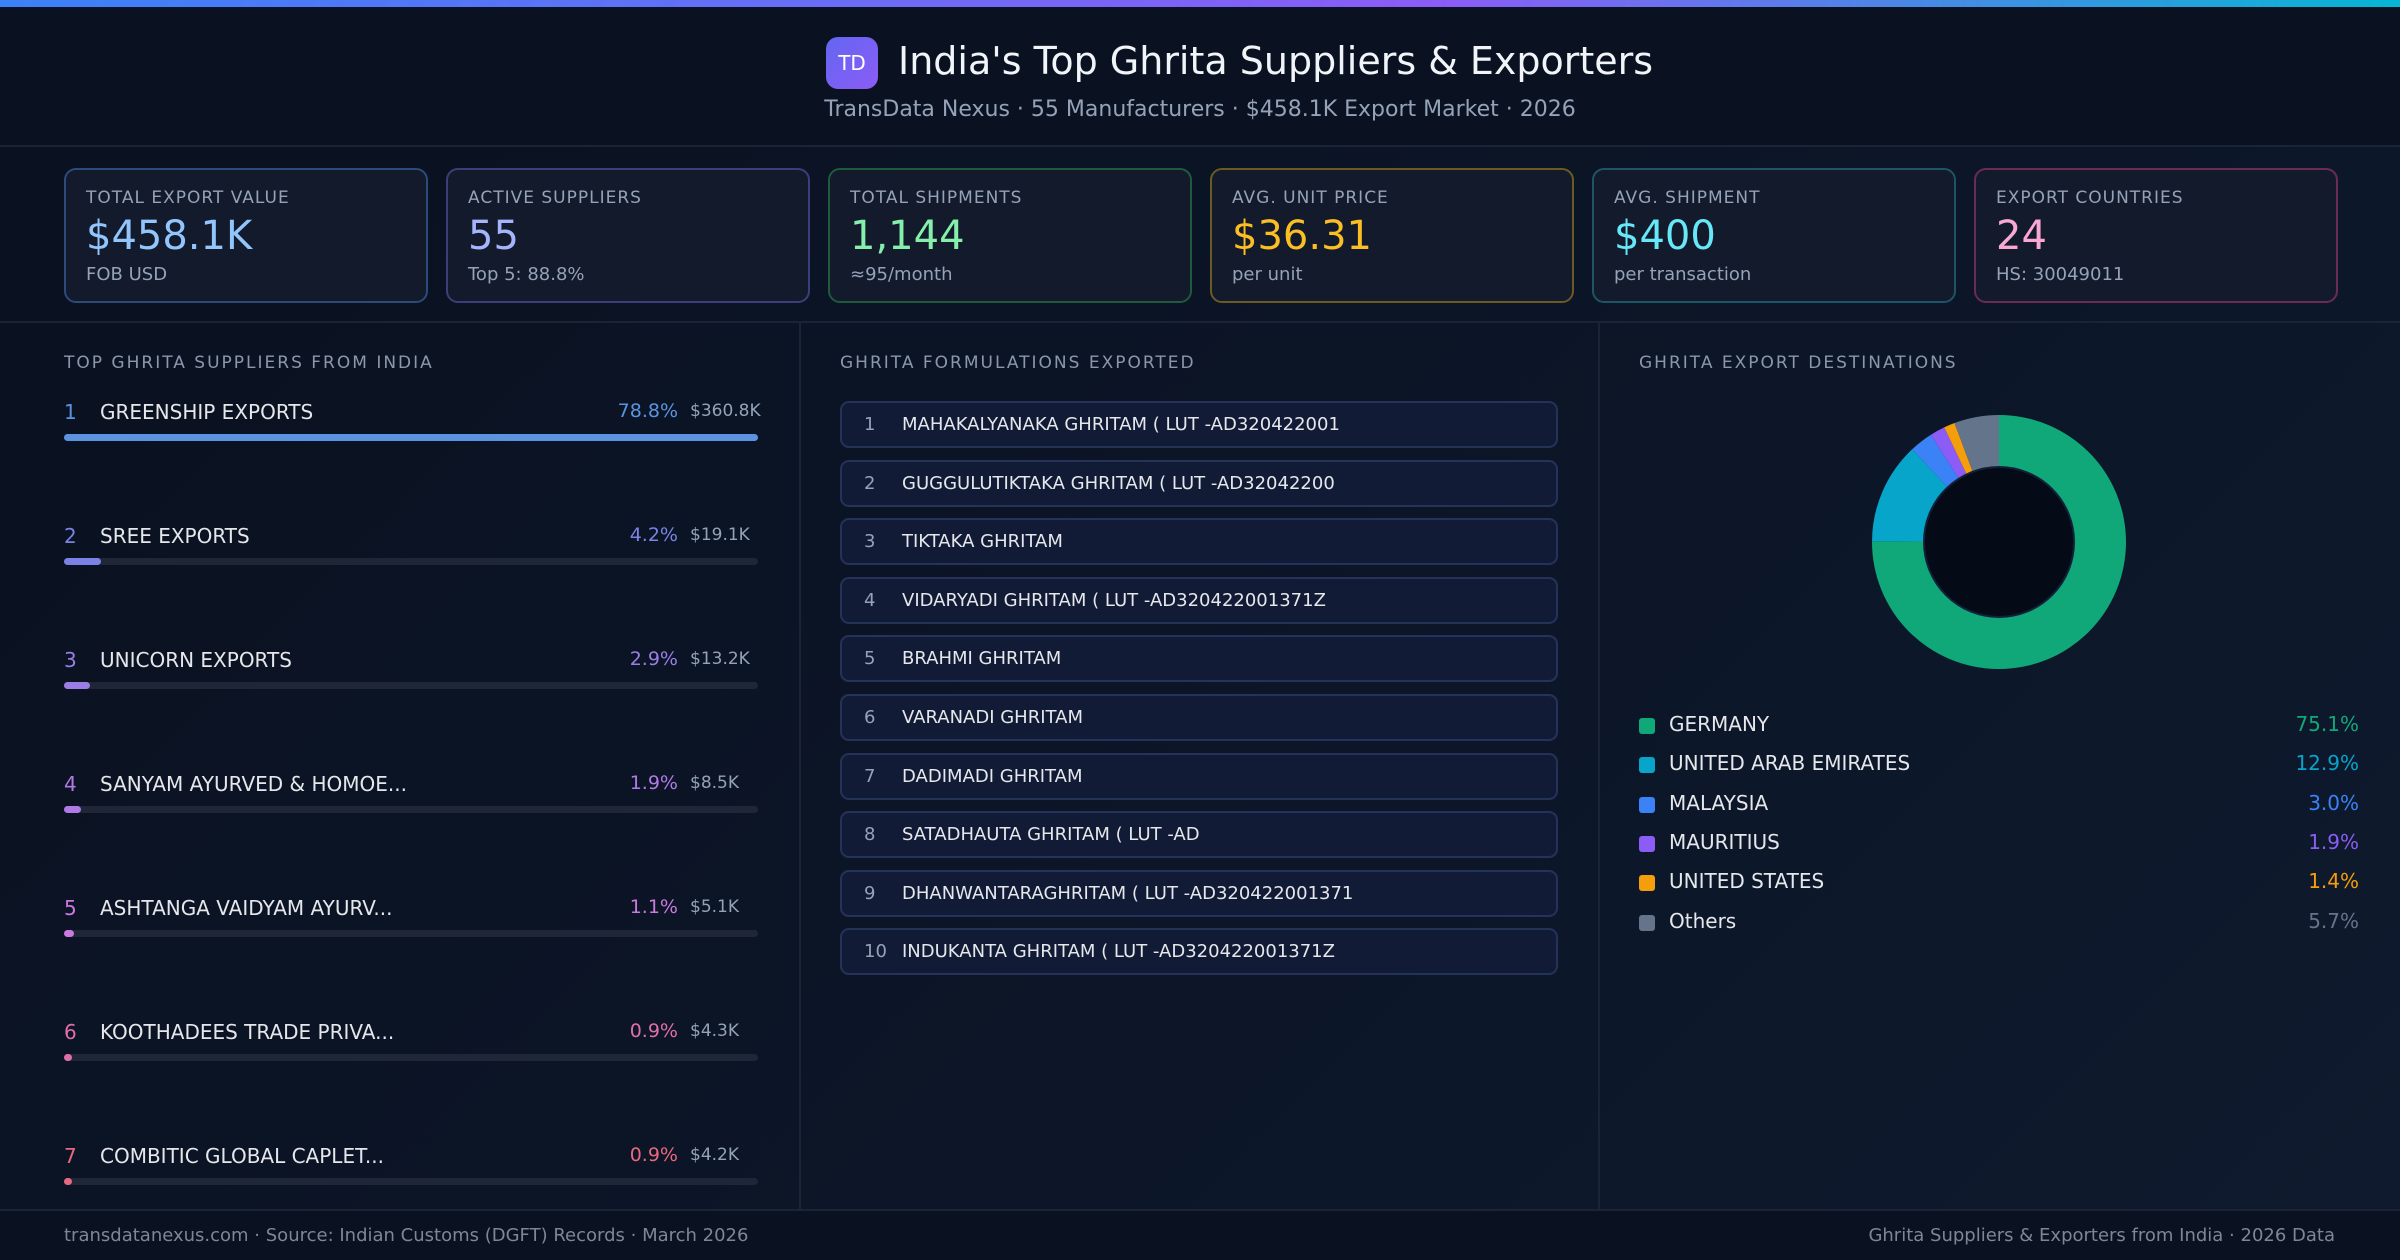 The height and width of the screenshot is (1260, 2400). What do you see at coordinates (1018, 363) in the screenshot?
I see `formulations-title: GHRITA FORMULATIONS EXPORTED` at bounding box center [1018, 363].